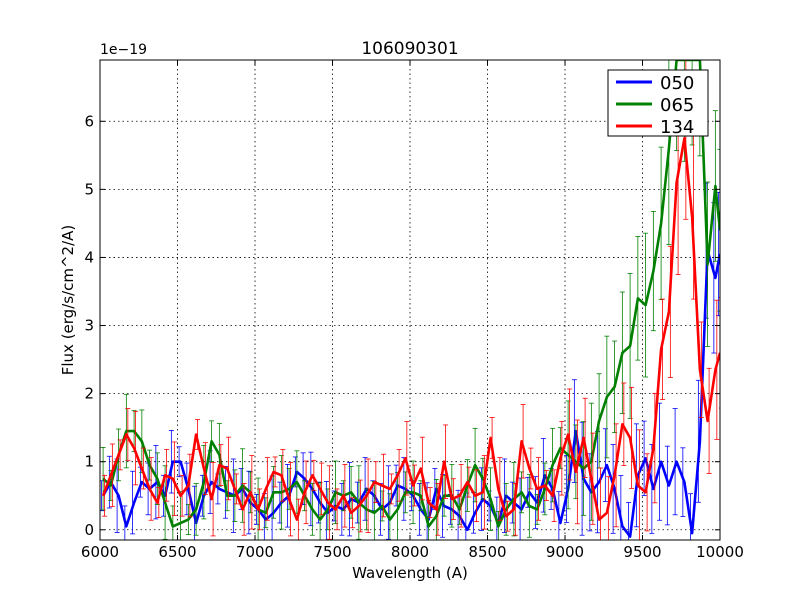 The width and height of the screenshot is (800, 600). What do you see at coordinates (255, 552) in the screenshot?
I see `x-tick-label: 7000` at bounding box center [255, 552].